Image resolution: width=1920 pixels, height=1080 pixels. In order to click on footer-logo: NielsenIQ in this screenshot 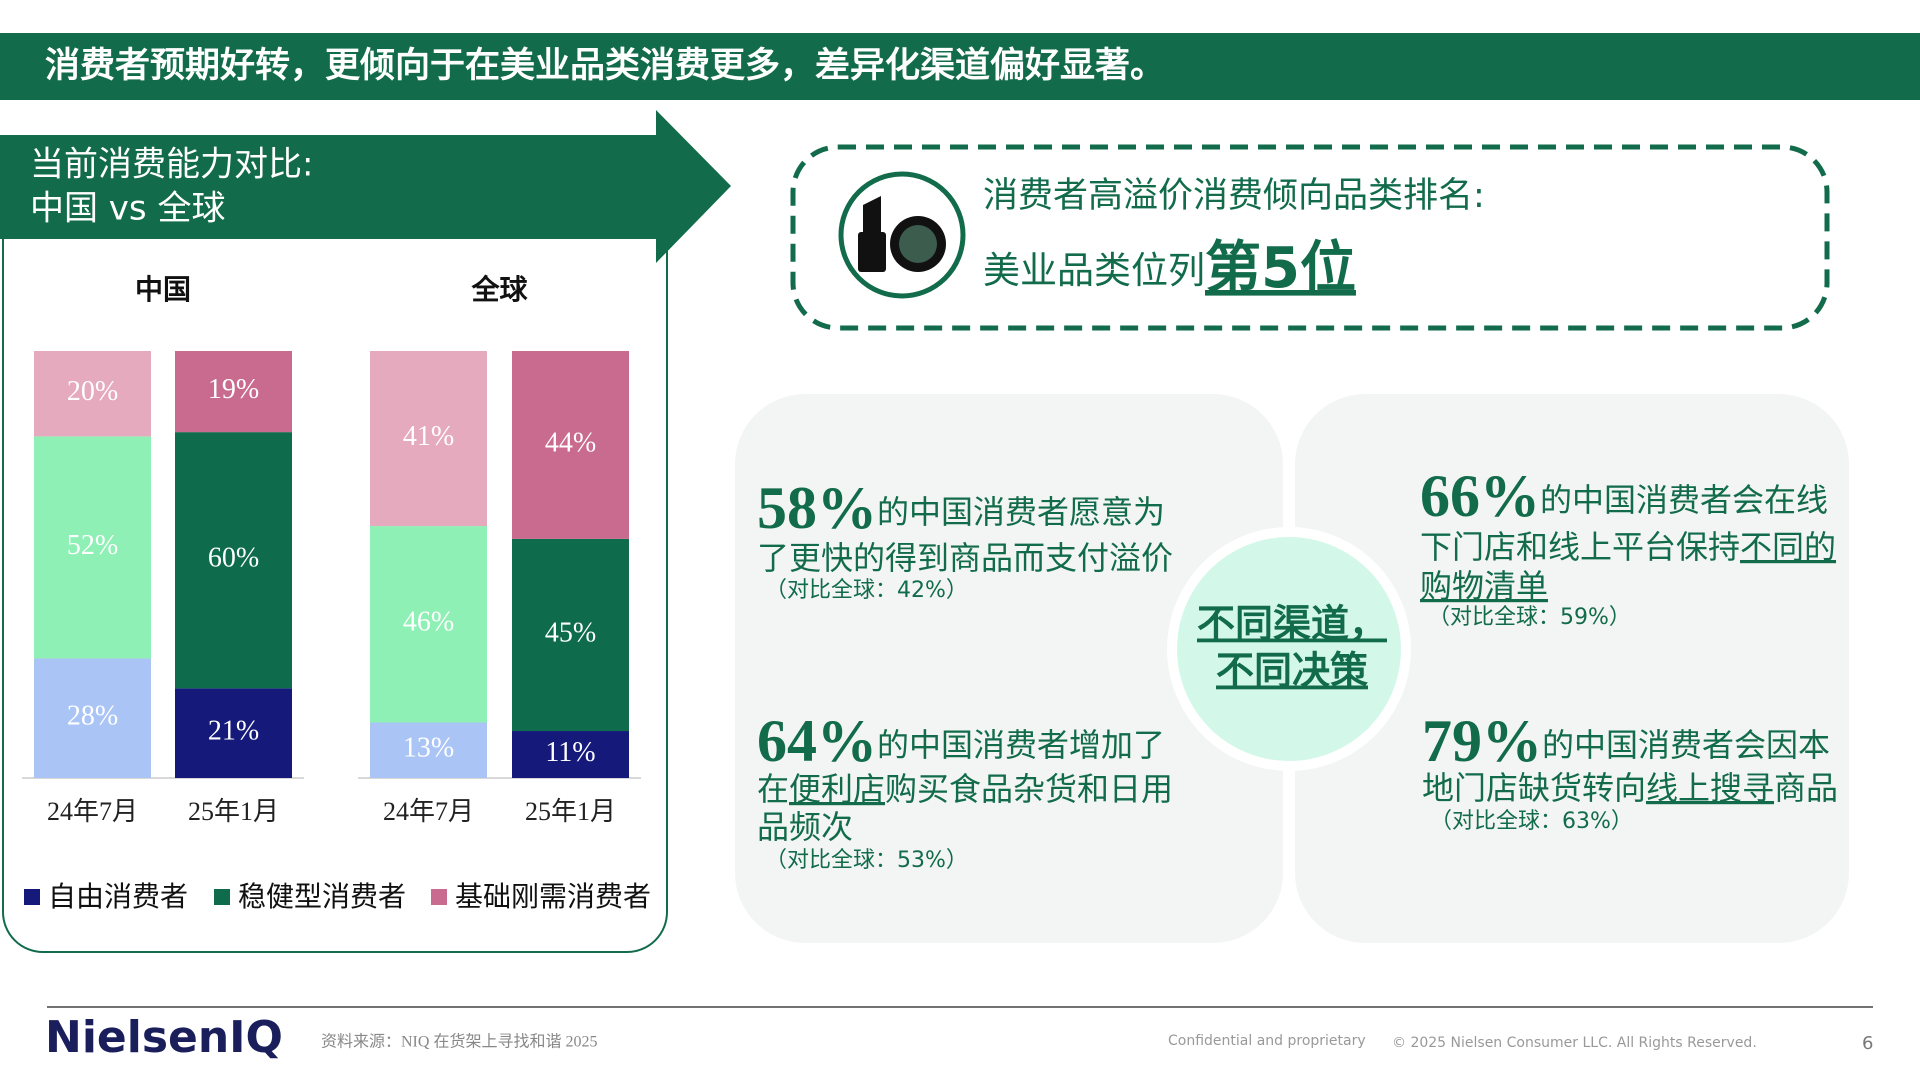, I will do `click(164, 1037)`.